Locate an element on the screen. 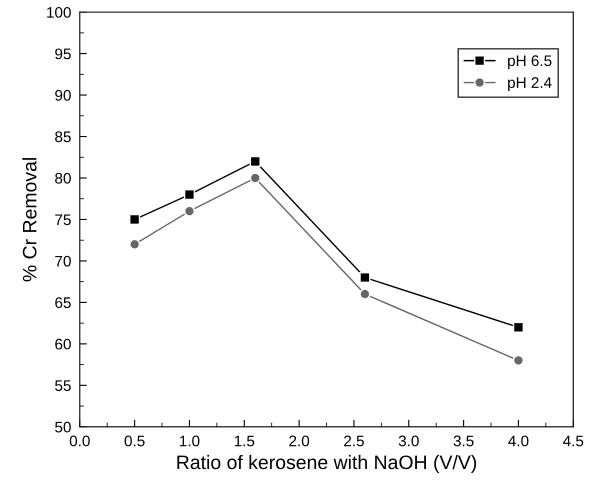 Image resolution: width=591 pixels, height=485 pixels. legend-label: pH 2.4 is located at coordinates (530, 84).